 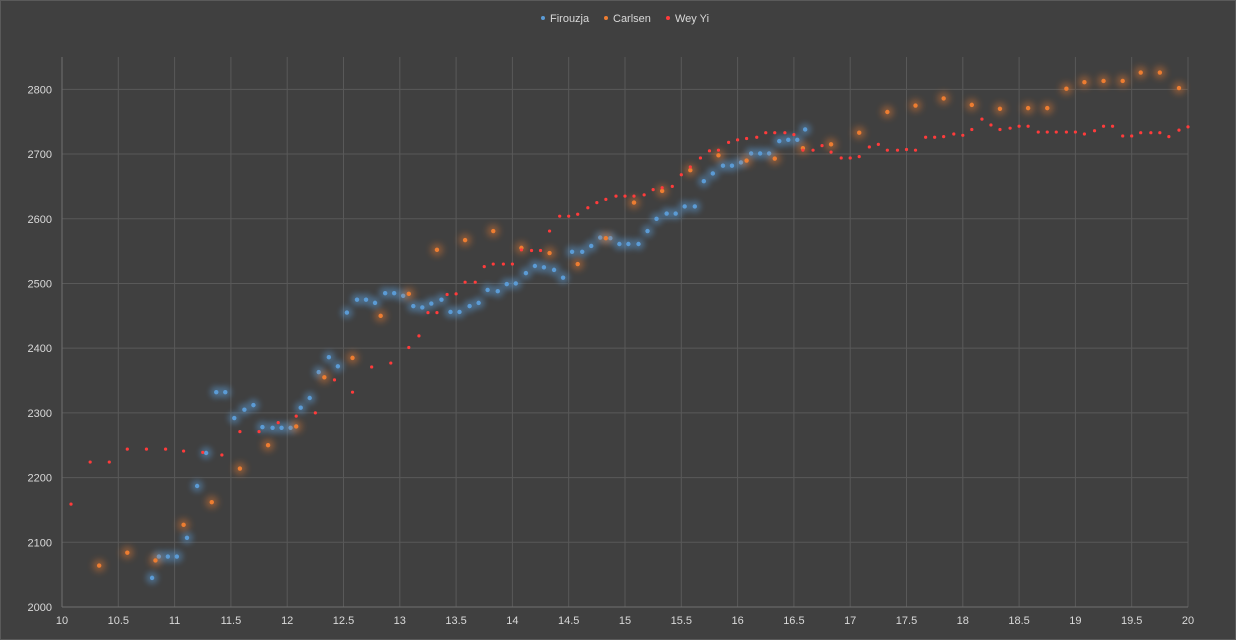 What do you see at coordinates (343, 621) in the screenshot?
I see `x-tick-label: 12.5` at bounding box center [343, 621].